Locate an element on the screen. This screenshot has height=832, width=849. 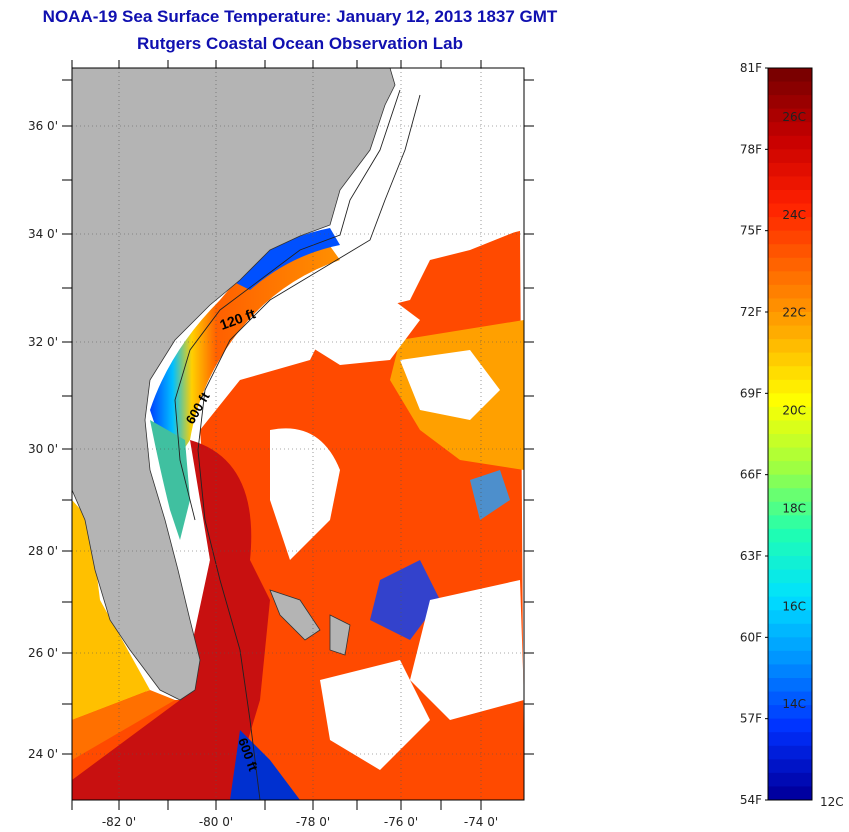
colorbar-c-label: 20C is located at coordinates (794, 411).